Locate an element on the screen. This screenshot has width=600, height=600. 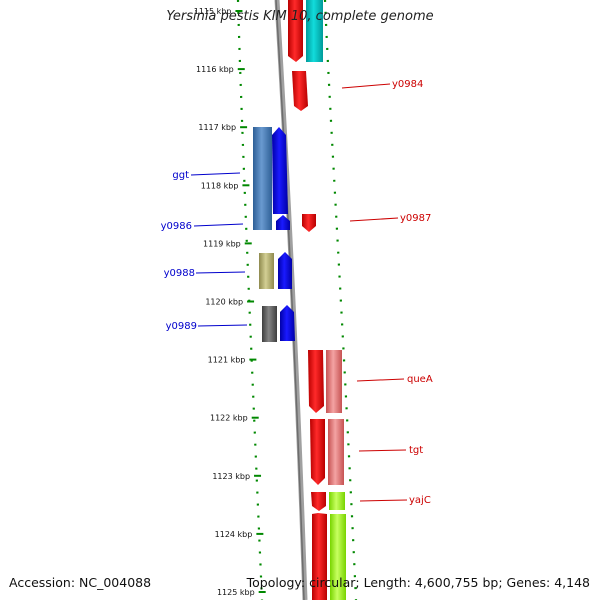
leader-yajC is located at coordinates (383, 500).